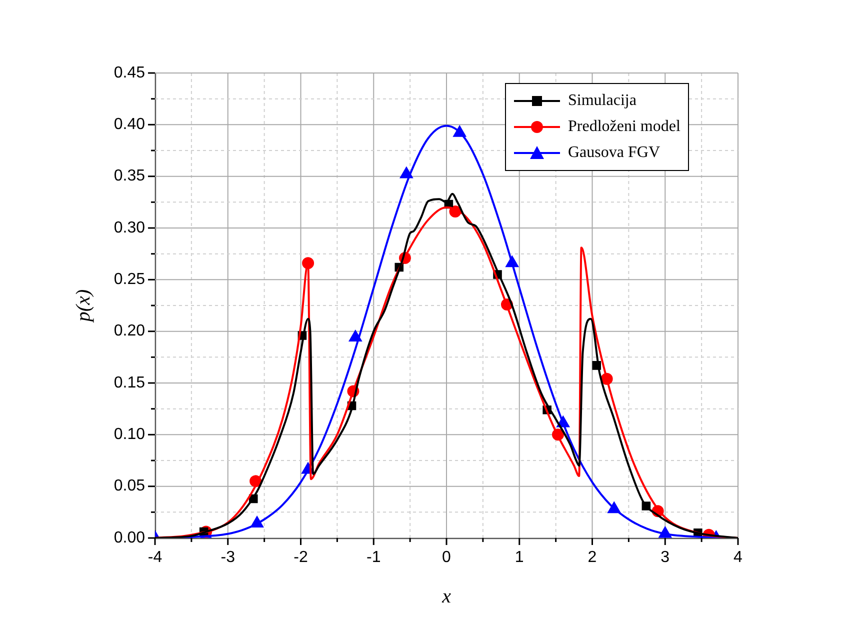 The image size is (843, 621). I want to click on x-tick-label: -2, so click(301, 557).